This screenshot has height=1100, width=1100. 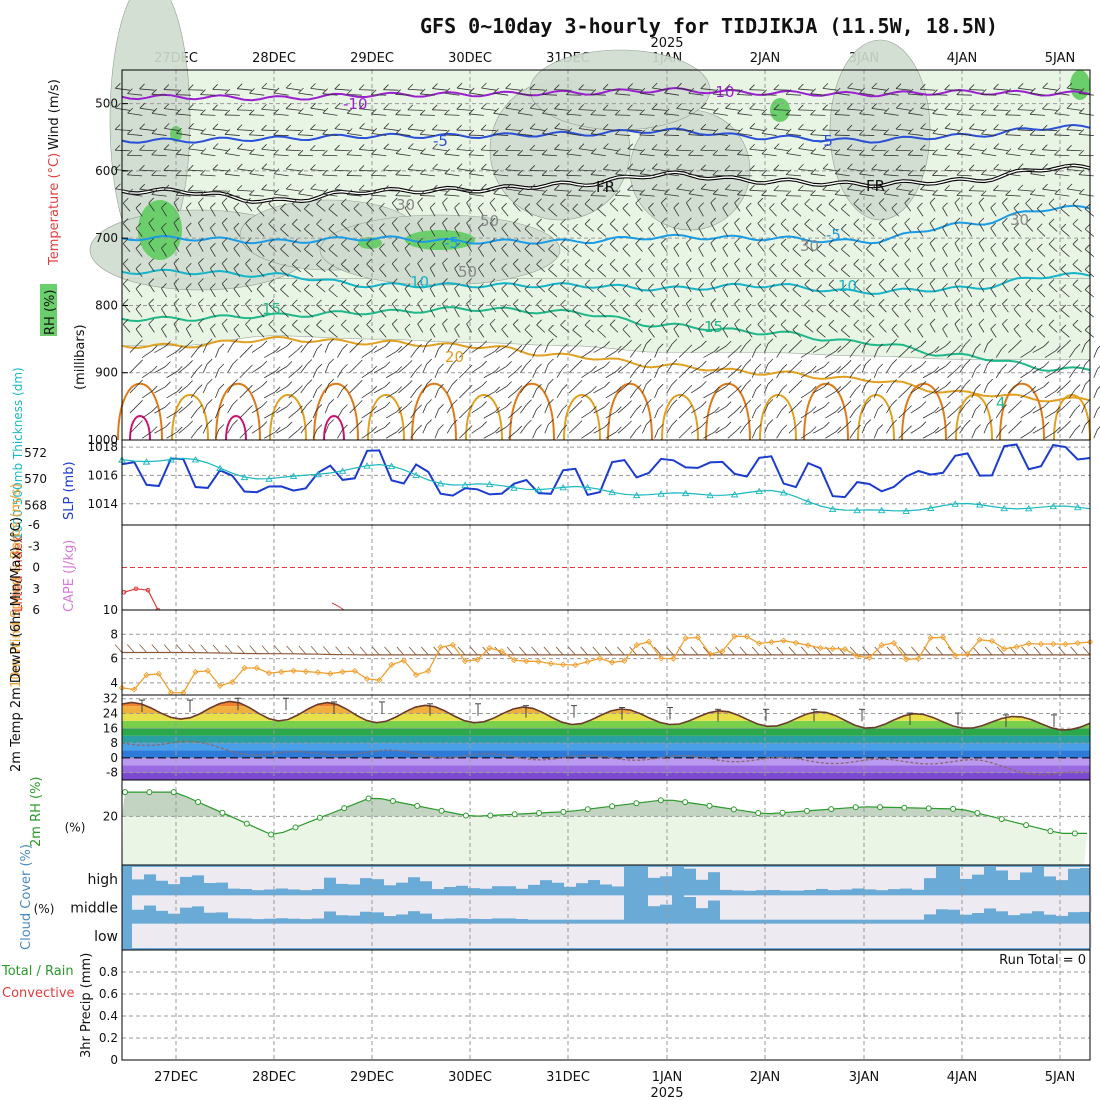 I want to click on temp-band, so click(x=606, y=747).